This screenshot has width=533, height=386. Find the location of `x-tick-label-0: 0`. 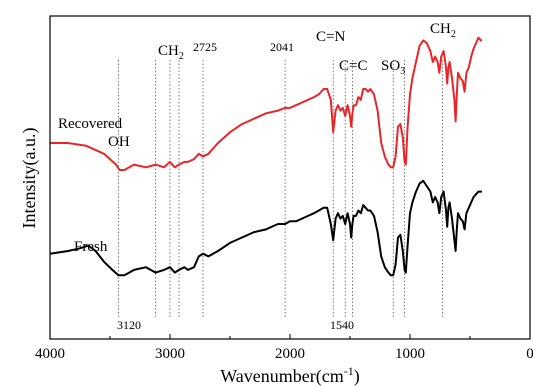

x-tick-label-0: 0 is located at coordinates (529, 354).